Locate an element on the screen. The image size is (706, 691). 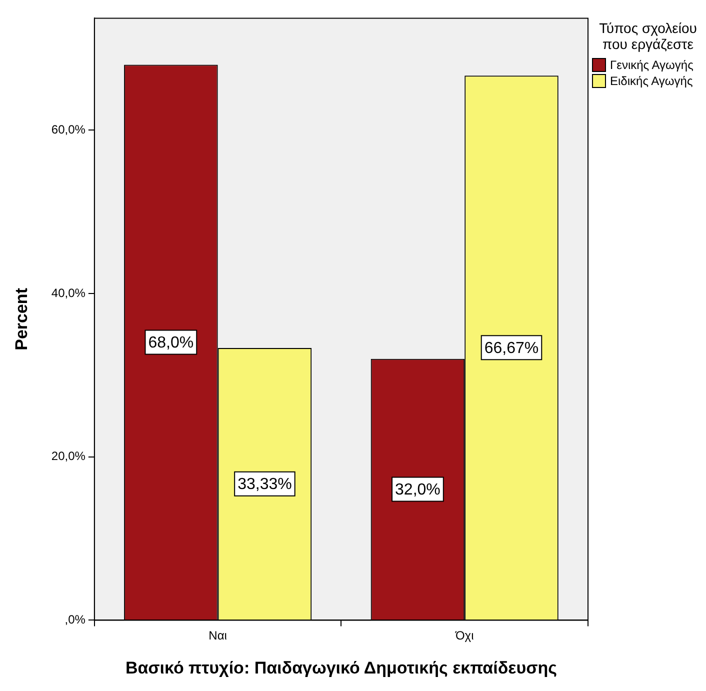
x-tick-label: Ναι is located at coordinates (218, 635).